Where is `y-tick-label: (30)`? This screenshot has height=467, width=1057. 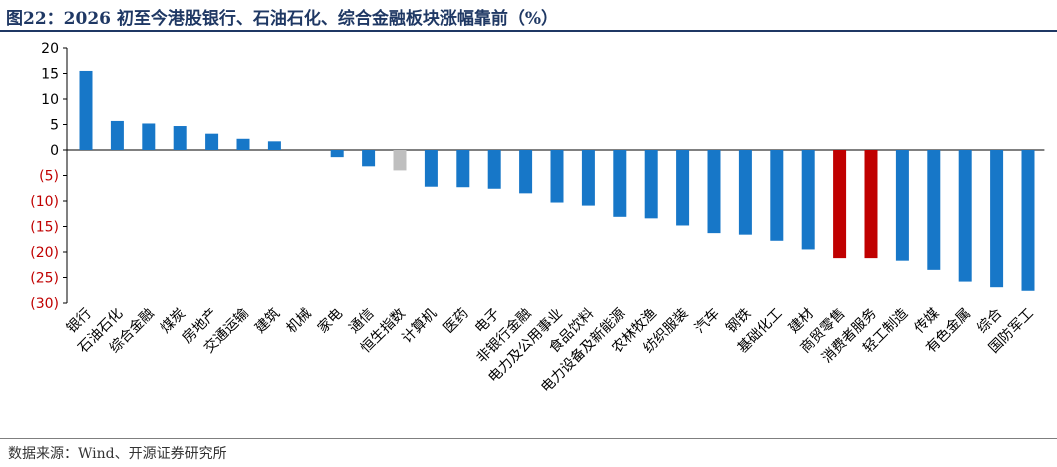
y-tick-label: (30) is located at coordinates (44, 304).